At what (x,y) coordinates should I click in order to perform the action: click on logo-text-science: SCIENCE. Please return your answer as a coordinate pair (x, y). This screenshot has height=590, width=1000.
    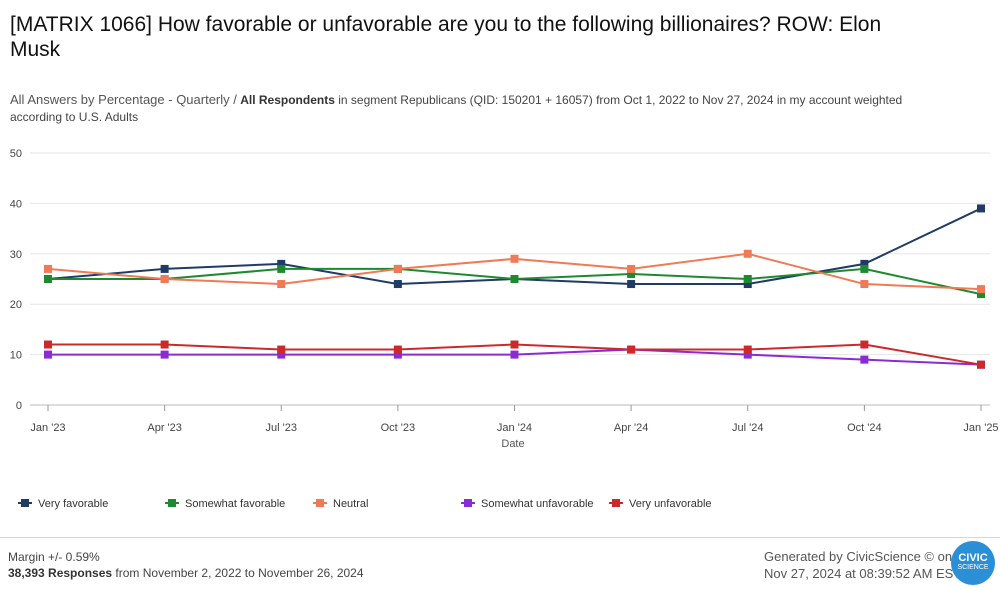
    Looking at the image, I should click on (973, 567).